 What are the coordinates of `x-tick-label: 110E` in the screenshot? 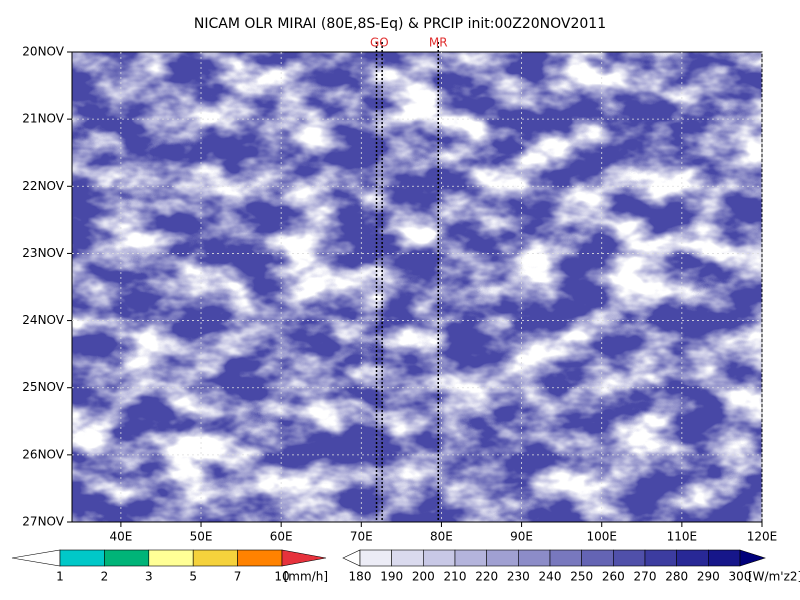 It's located at (682, 537).